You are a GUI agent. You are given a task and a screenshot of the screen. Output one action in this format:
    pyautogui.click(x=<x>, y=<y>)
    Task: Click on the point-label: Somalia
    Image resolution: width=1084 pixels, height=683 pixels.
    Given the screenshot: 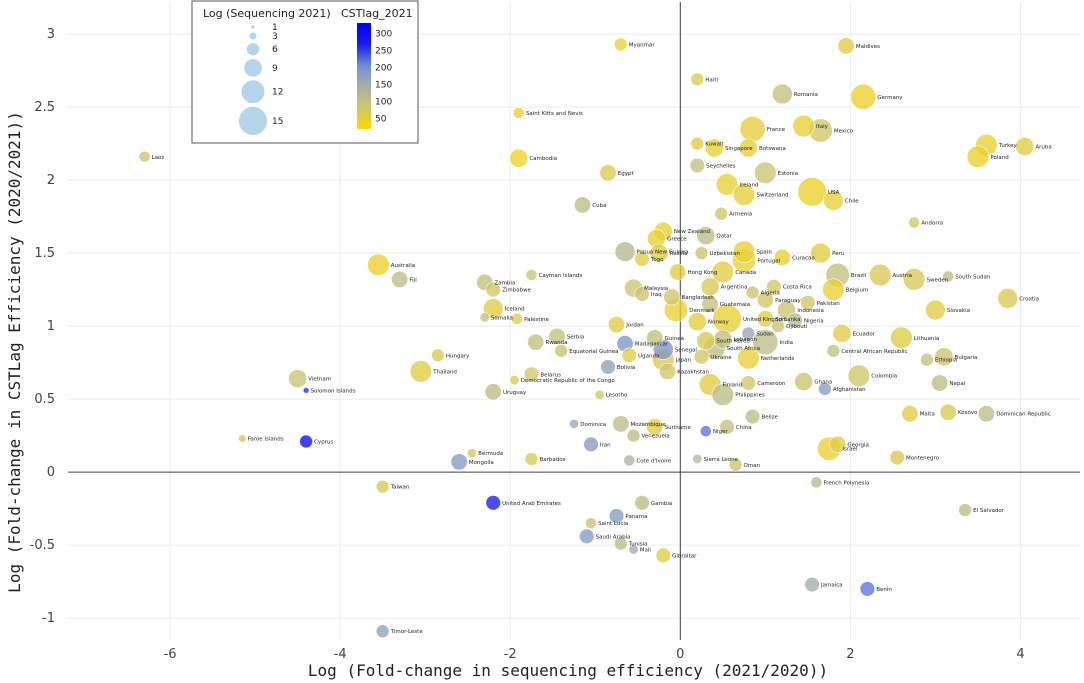 What is the action you would take?
    pyautogui.click(x=502, y=318)
    